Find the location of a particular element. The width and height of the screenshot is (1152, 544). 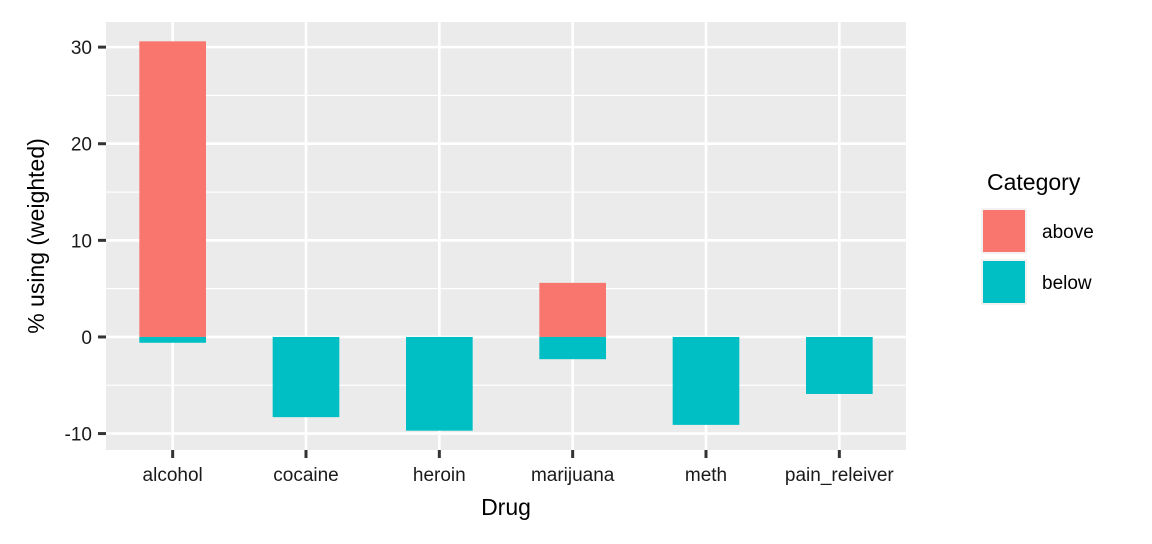

legend: Category above below is located at coordinates (1037, 237).